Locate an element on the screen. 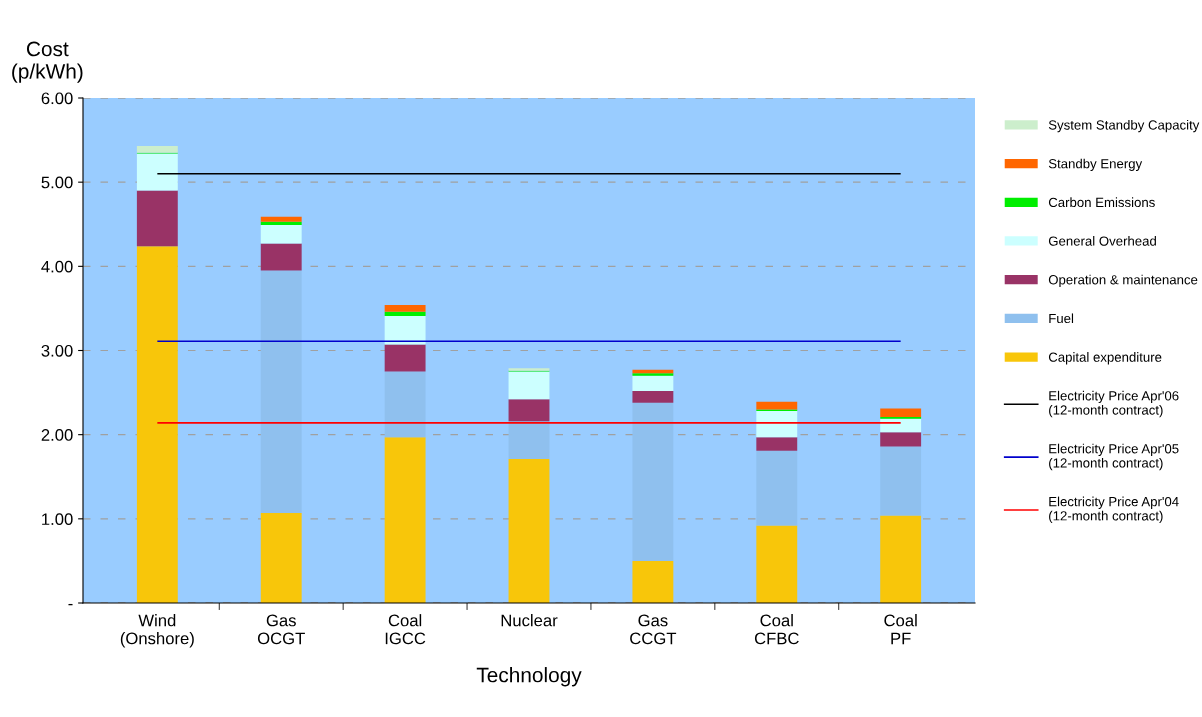 The height and width of the screenshot is (717, 1202). x-axis-title: Technology is located at coordinates (529, 677).